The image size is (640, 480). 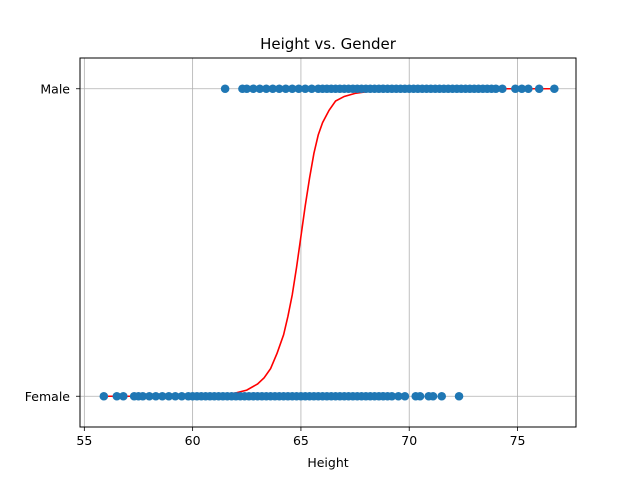 I want to click on x-tick-label: 60, so click(x=193, y=440).